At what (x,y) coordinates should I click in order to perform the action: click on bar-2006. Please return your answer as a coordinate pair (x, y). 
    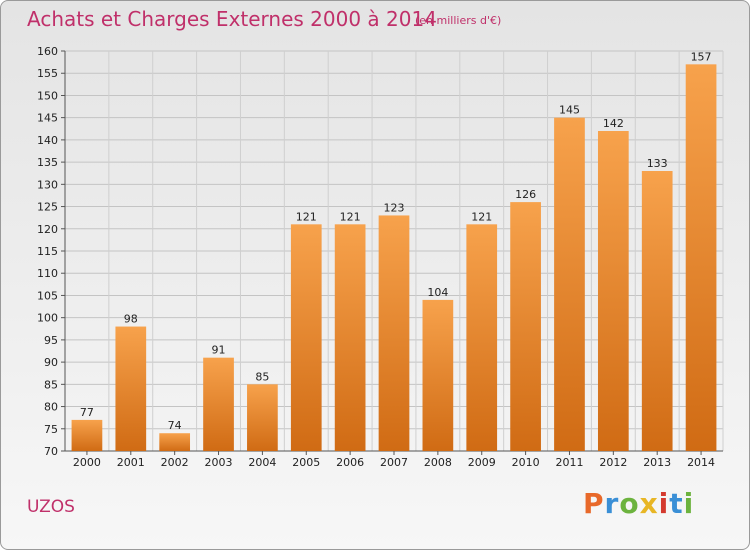
    Looking at the image, I should click on (350, 337).